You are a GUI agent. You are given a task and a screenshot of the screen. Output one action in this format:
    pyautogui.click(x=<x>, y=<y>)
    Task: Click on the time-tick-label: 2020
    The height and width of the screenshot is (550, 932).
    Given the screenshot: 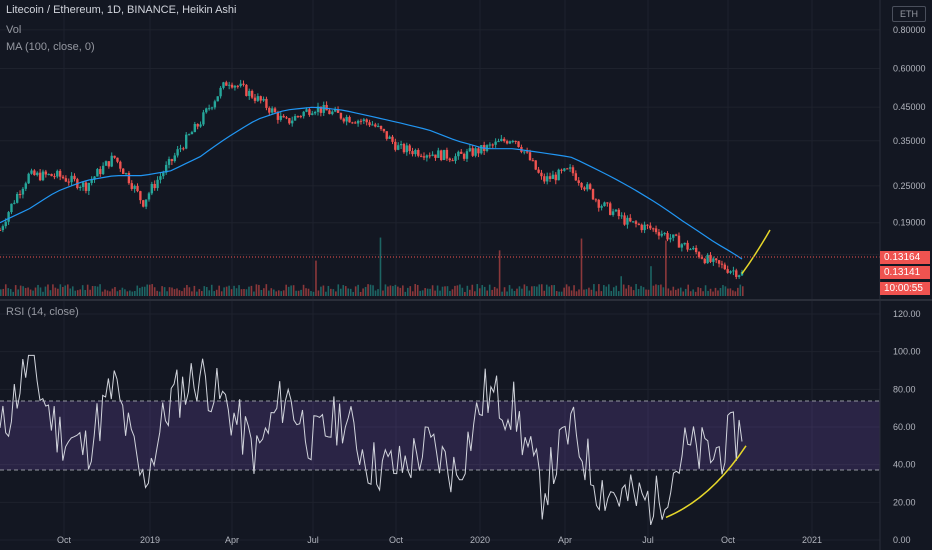 What is the action you would take?
    pyautogui.click(x=480, y=540)
    